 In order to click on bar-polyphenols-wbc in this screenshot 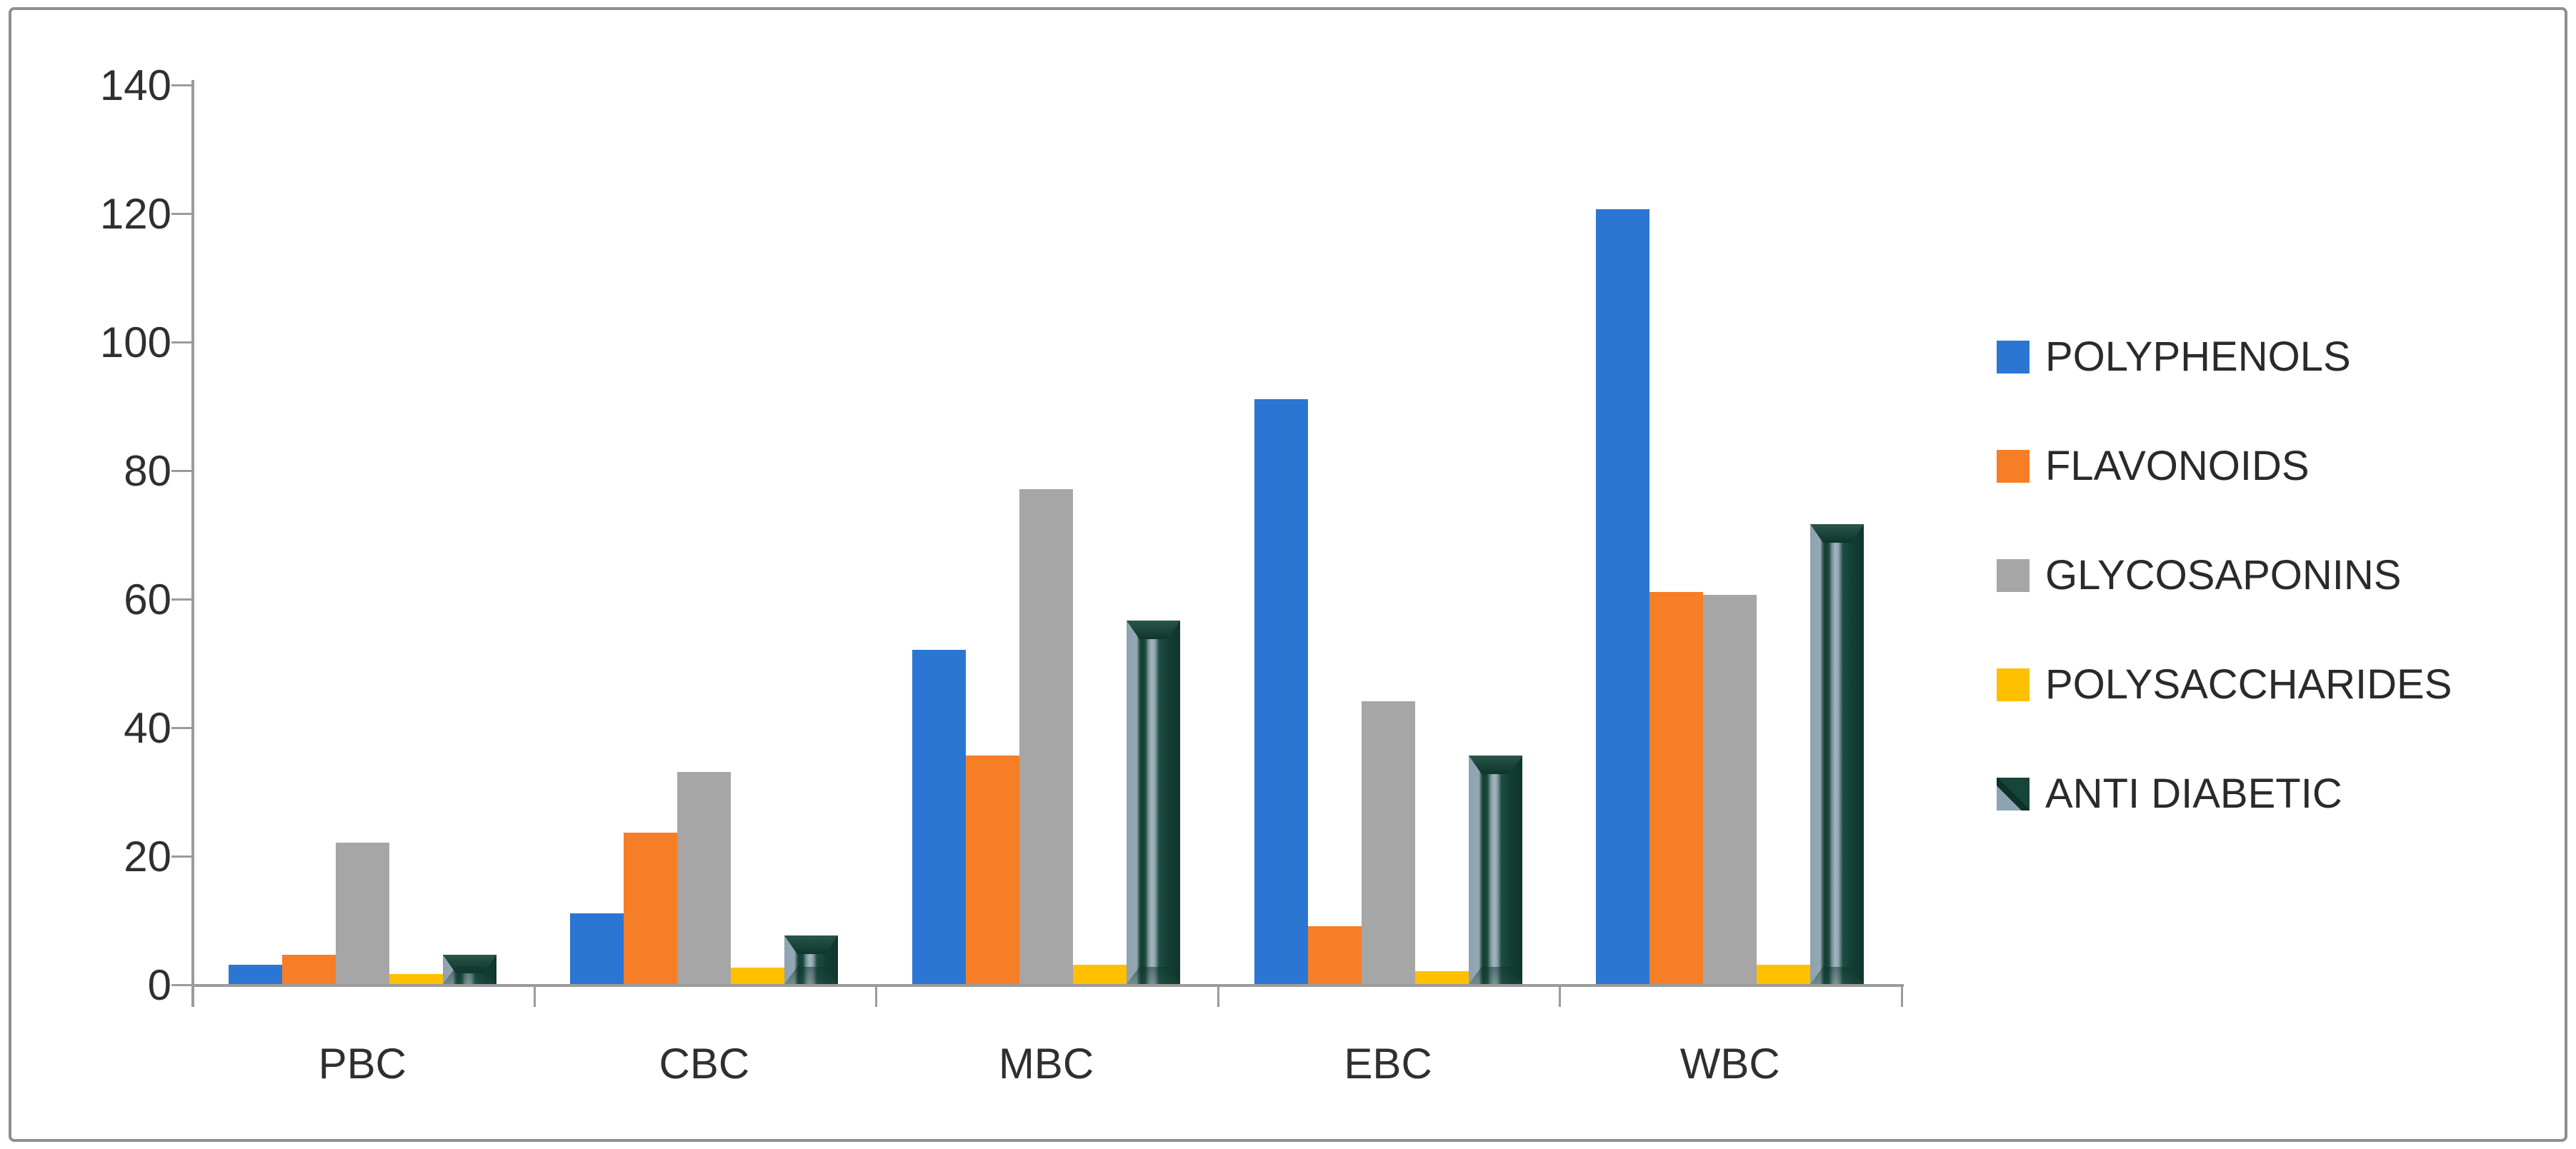, I will do `click(1623, 596)`.